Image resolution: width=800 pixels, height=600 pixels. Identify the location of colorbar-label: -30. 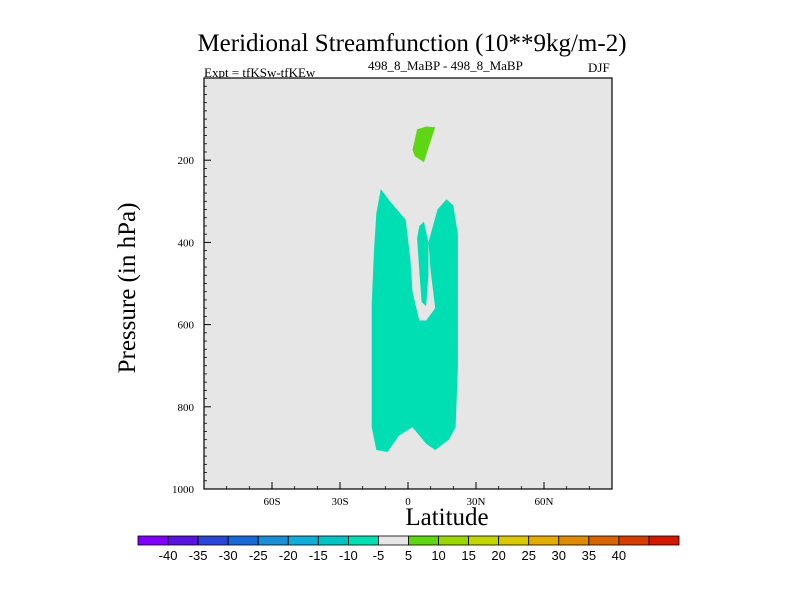
(228, 555).